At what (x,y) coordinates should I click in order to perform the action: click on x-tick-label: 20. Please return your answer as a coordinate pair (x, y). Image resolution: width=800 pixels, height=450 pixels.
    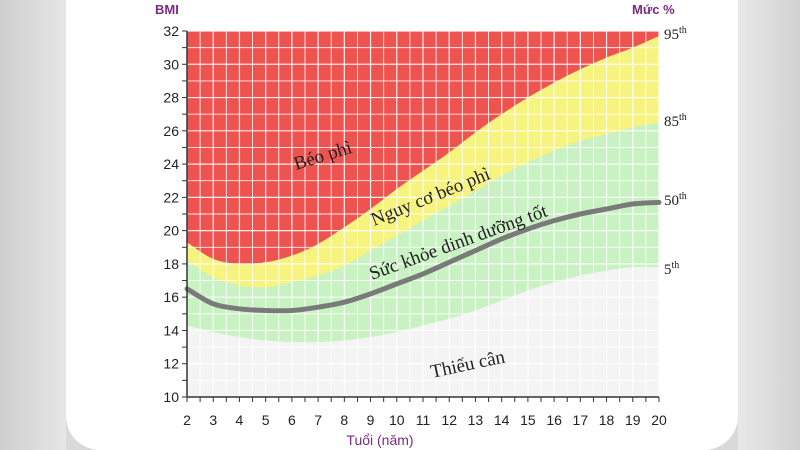
    Looking at the image, I should click on (659, 420).